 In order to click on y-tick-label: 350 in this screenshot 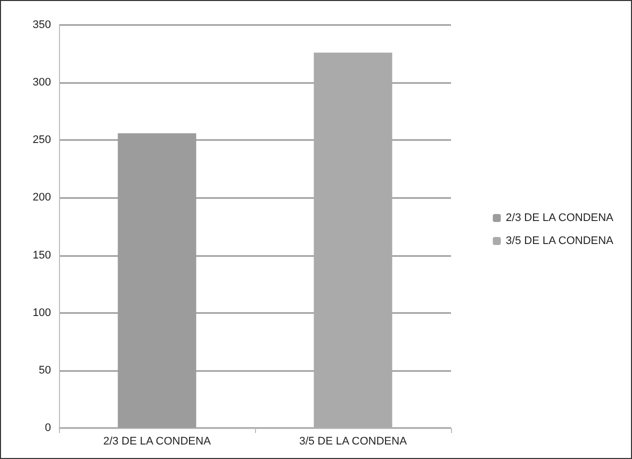, I will do `click(41, 25)`.